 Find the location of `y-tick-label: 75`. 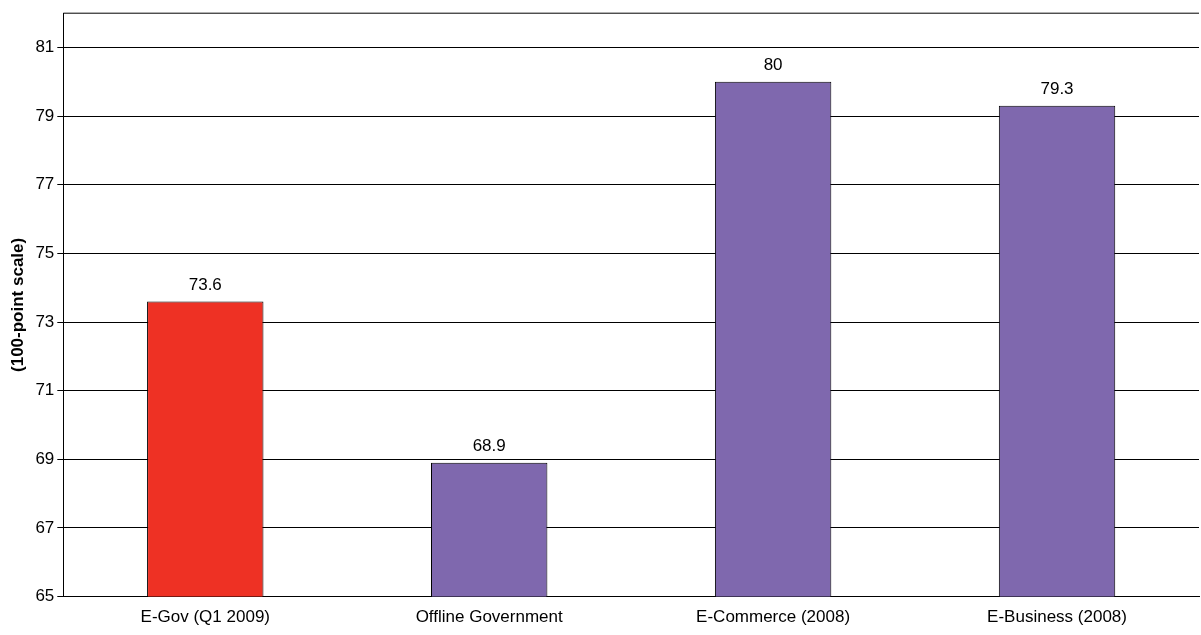

y-tick-label: 75 is located at coordinates (45, 253).